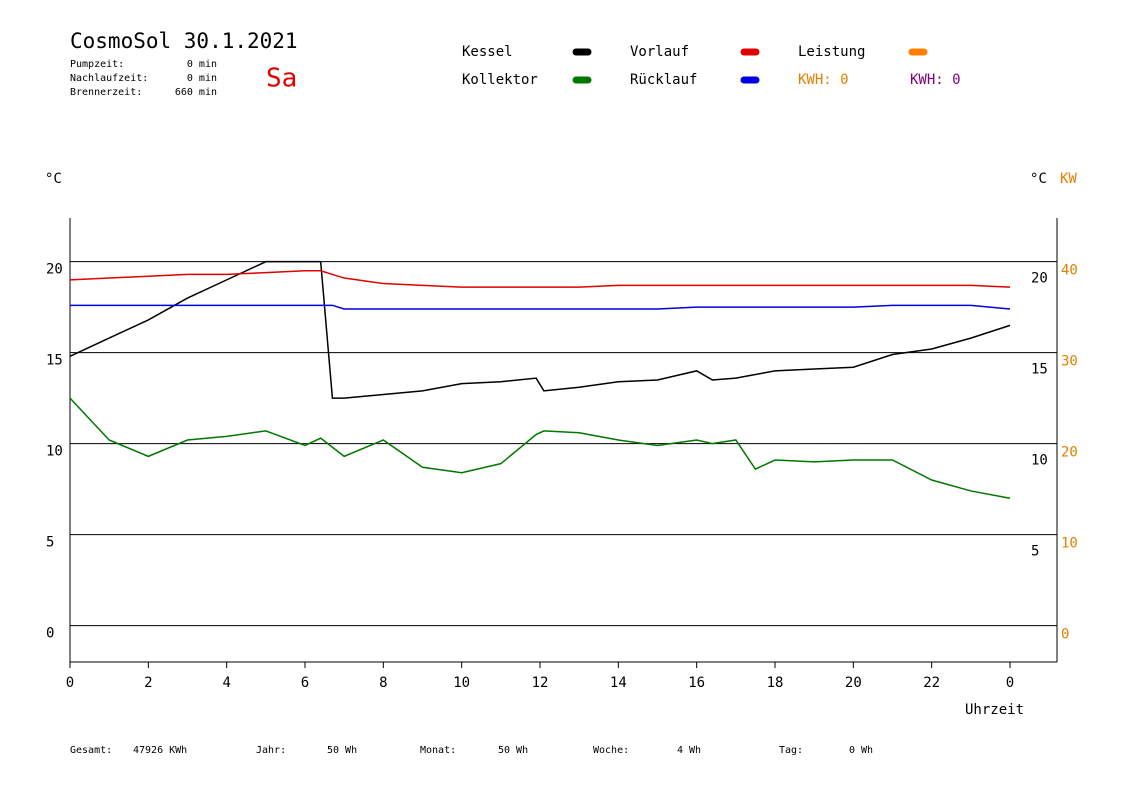 This screenshot has height=812, width=1148. Describe the element at coordinates (994, 710) in the screenshot. I see `x-axis-label: Uhrzeit` at that location.